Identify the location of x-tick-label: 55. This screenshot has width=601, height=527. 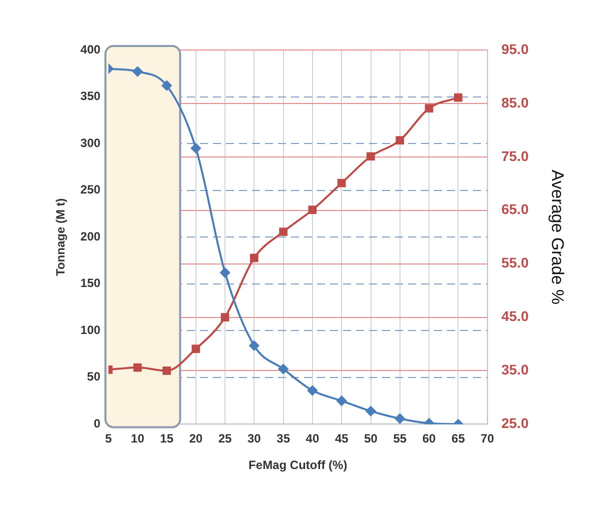
(400, 439).